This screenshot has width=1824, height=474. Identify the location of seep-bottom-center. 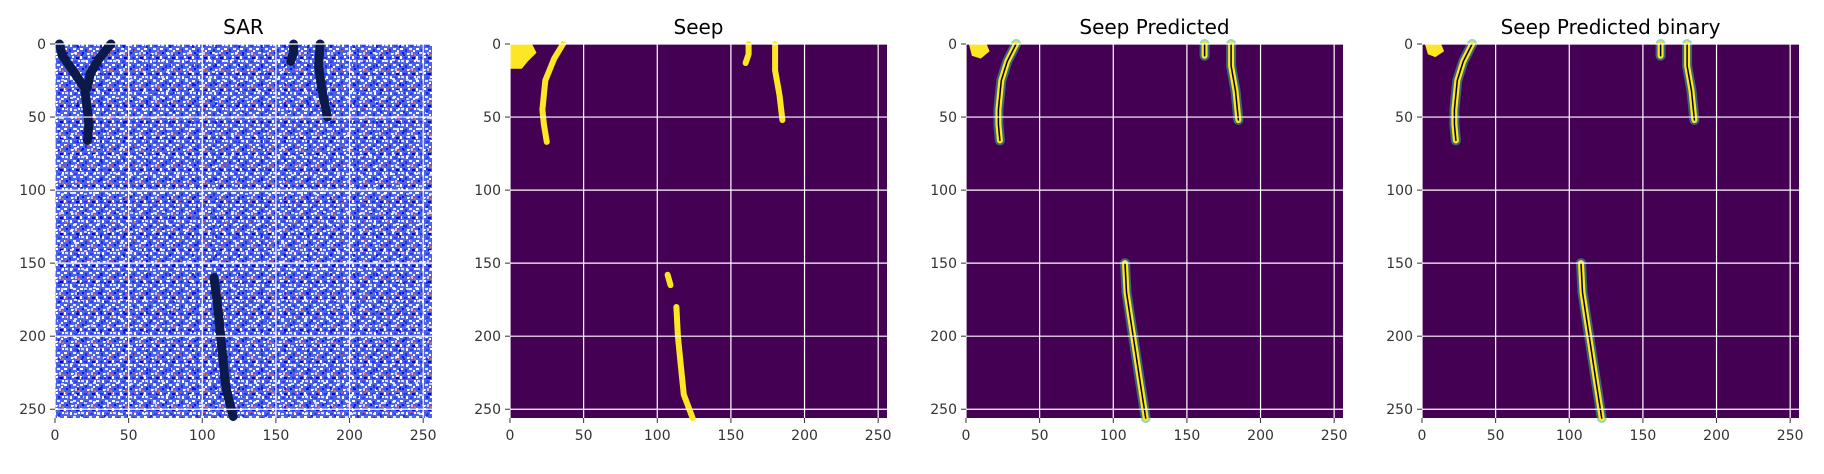
(223, 347).